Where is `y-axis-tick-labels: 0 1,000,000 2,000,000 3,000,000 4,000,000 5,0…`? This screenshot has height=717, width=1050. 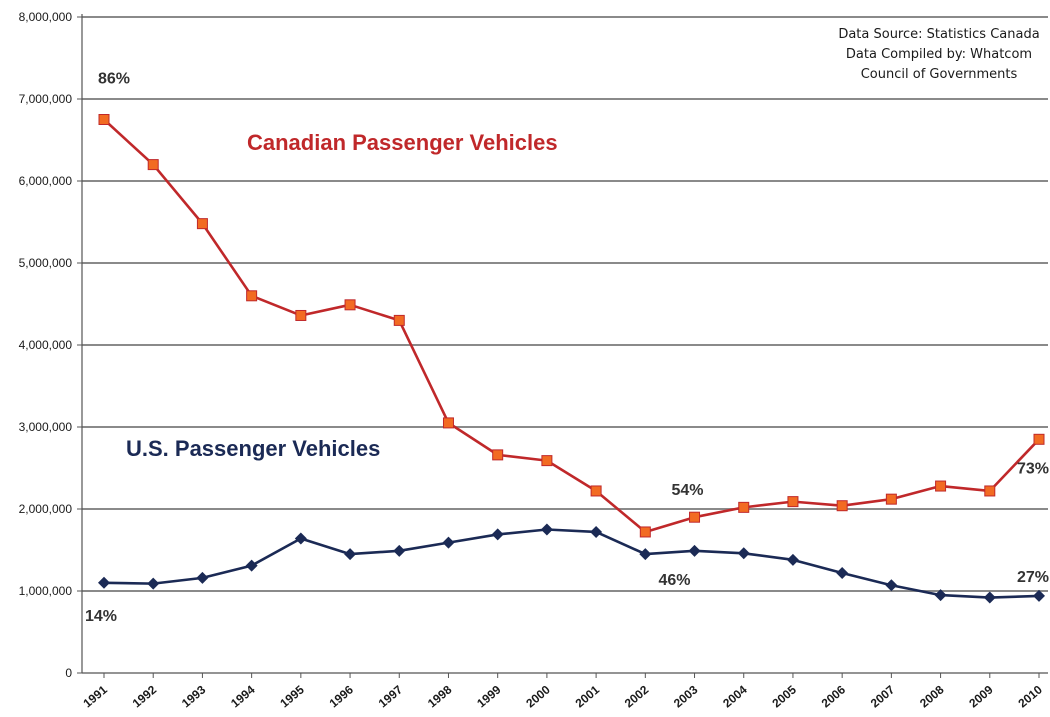 y-axis-tick-labels: 0 1,000,000 2,000,000 3,000,000 4,000,000 5,0… is located at coordinates (46, 345).